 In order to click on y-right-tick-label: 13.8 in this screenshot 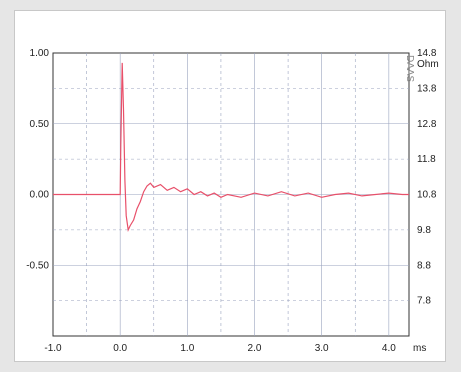, I will do `click(427, 88)`.